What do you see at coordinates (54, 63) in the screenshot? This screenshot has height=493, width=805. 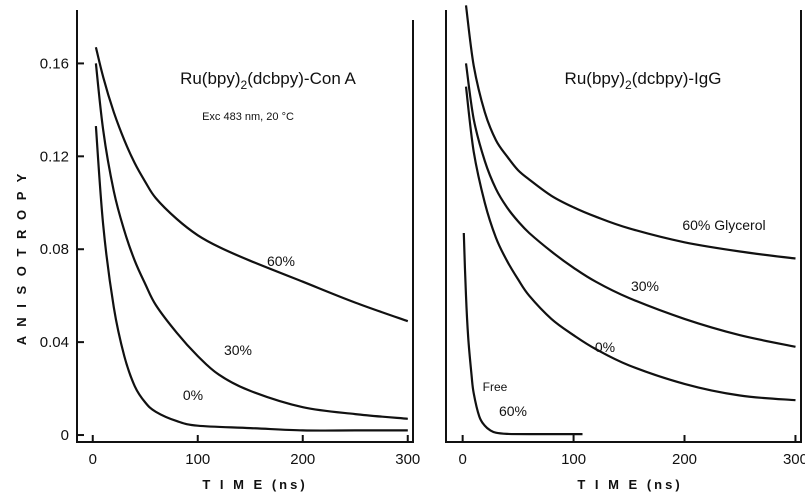 I see `left-y-tick-label: 0.16` at bounding box center [54, 63].